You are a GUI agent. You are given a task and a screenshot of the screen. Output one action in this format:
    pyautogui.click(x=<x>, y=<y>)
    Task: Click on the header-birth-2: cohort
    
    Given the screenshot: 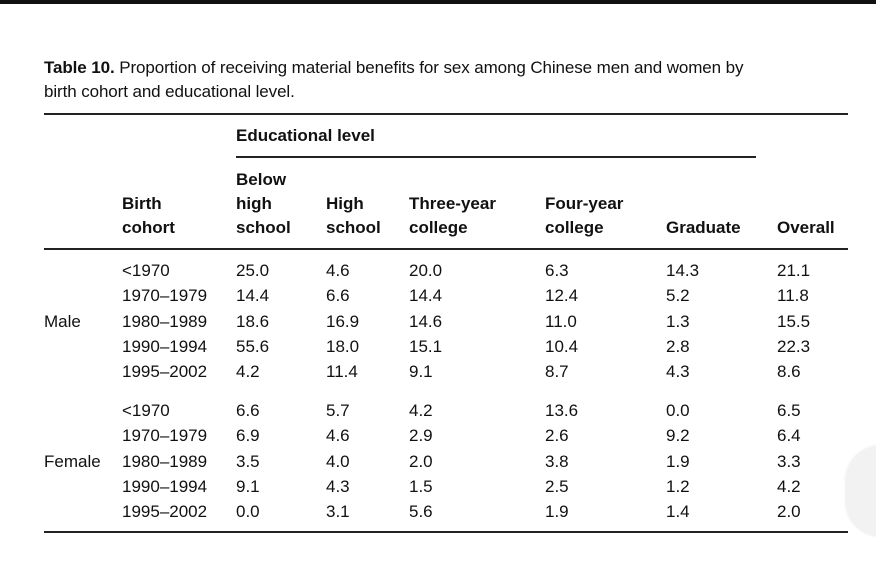 What is the action you would take?
    pyautogui.click(x=148, y=227)
    